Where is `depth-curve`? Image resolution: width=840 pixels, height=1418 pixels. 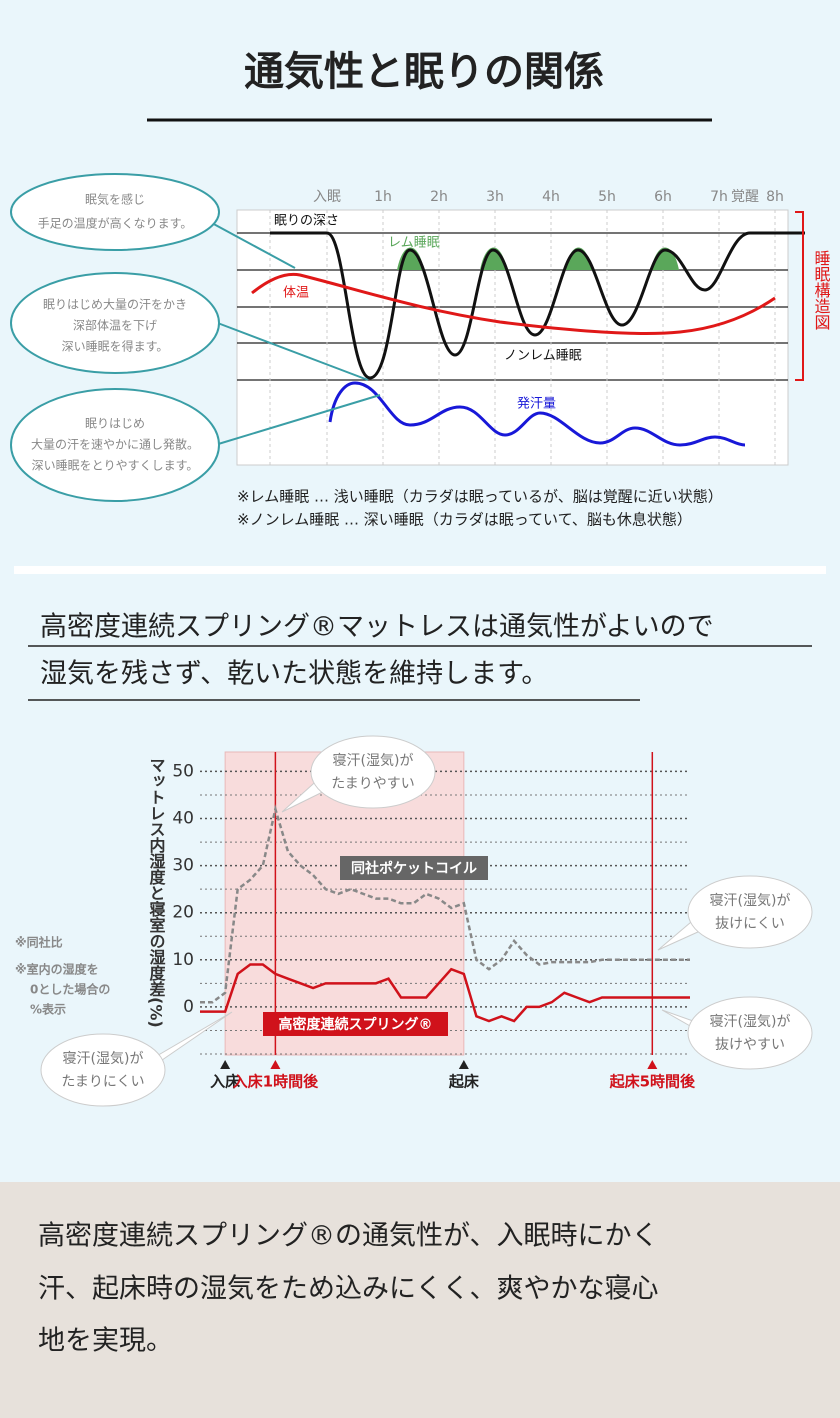 depth-curve is located at coordinates (537, 305).